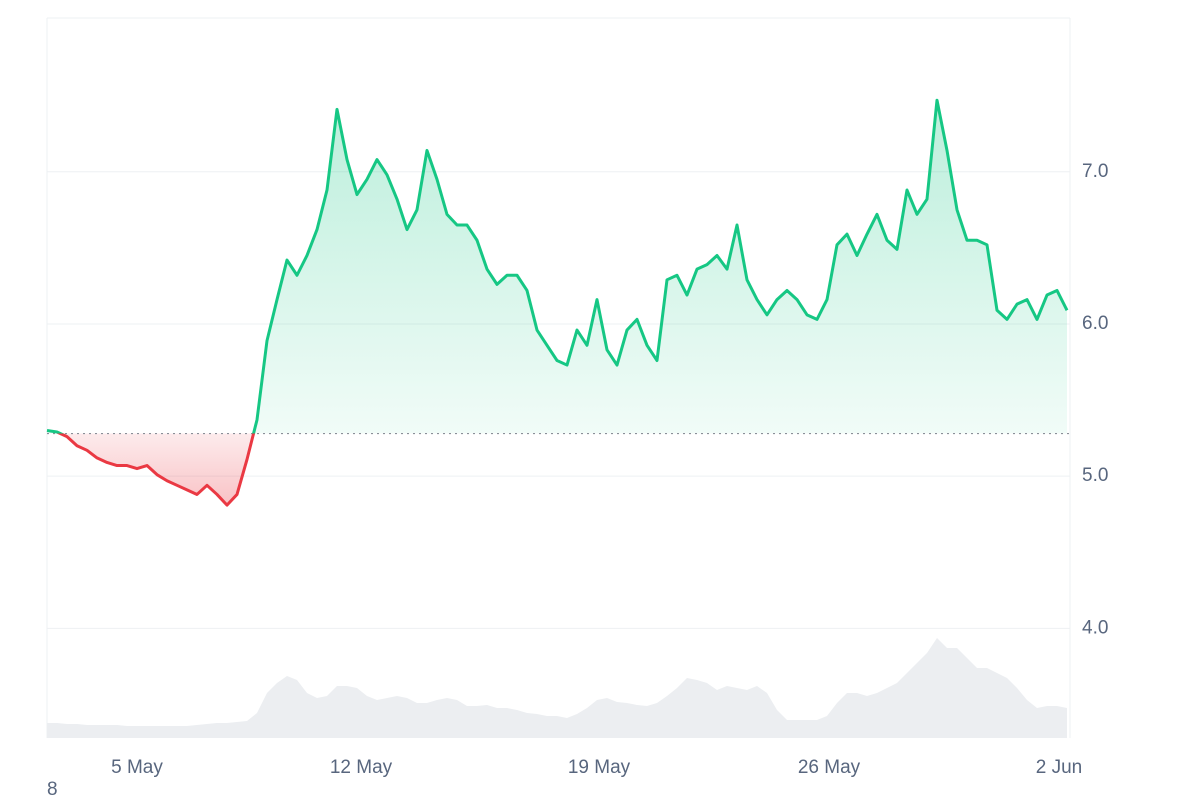  I want to click on y-tick-label: 6.0, so click(1095, 323).